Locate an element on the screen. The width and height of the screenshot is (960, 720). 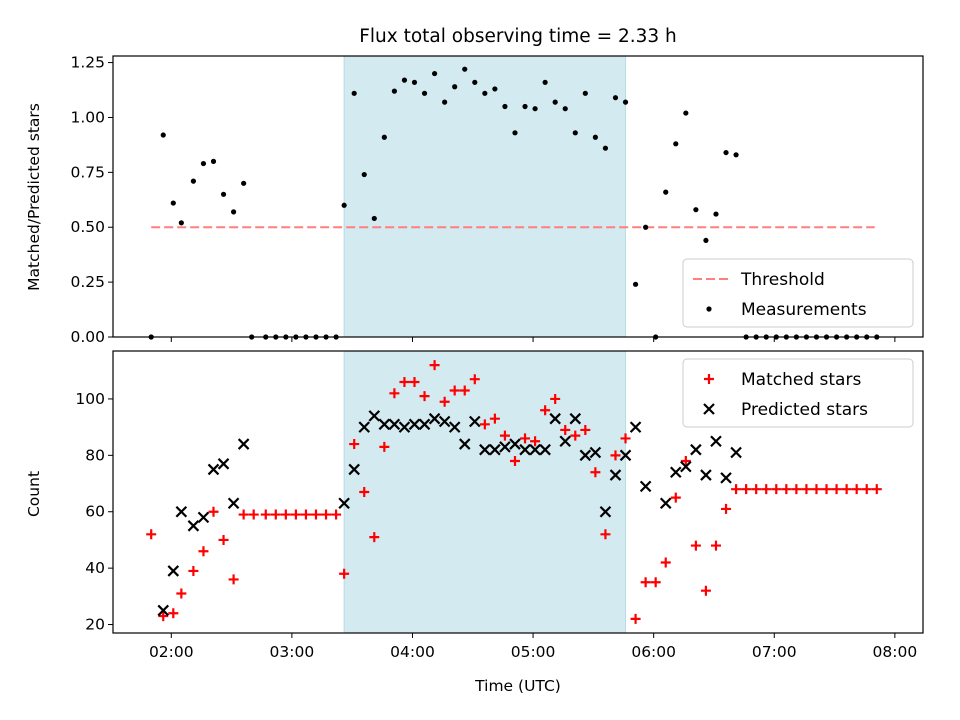
y-tick-label: 0.75 is located at coordinates (87, 172).